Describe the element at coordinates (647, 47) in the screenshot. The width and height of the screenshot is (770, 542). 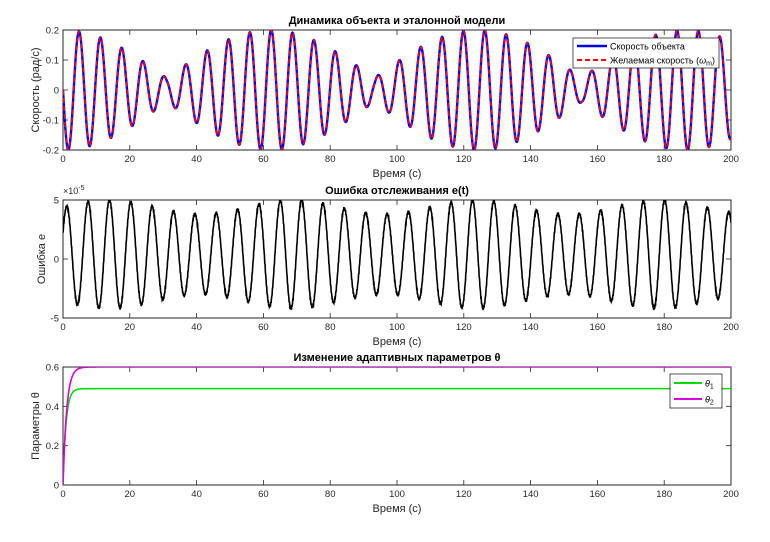
I see `legend-label-plant-velocity: Скорость объекта` at that location.